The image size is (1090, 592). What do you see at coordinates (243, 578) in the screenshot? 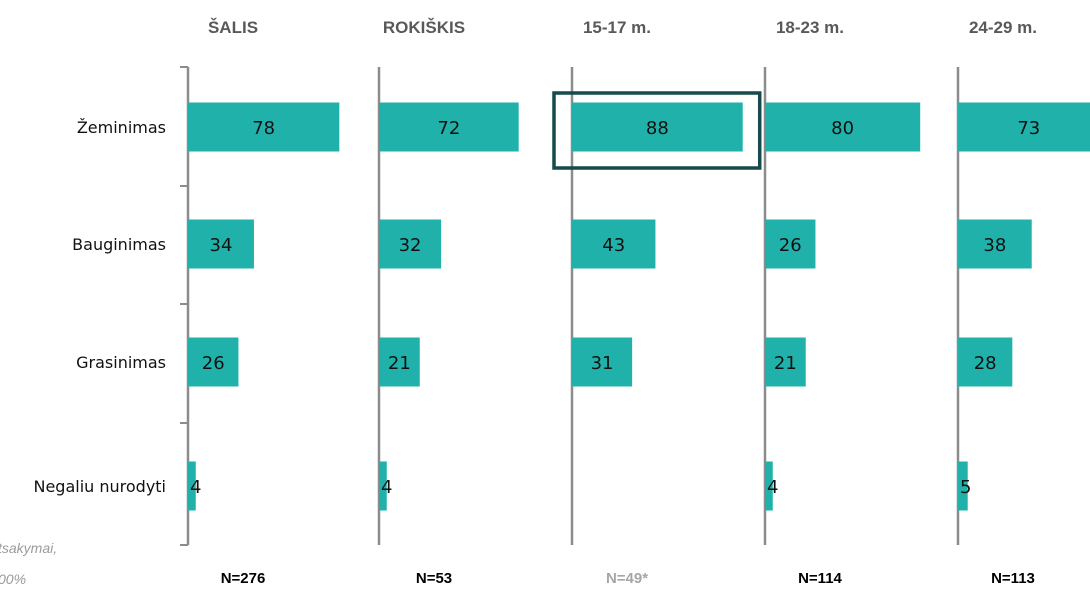
I see `panel-n-label: N=276` at bounding box center [243, 578].